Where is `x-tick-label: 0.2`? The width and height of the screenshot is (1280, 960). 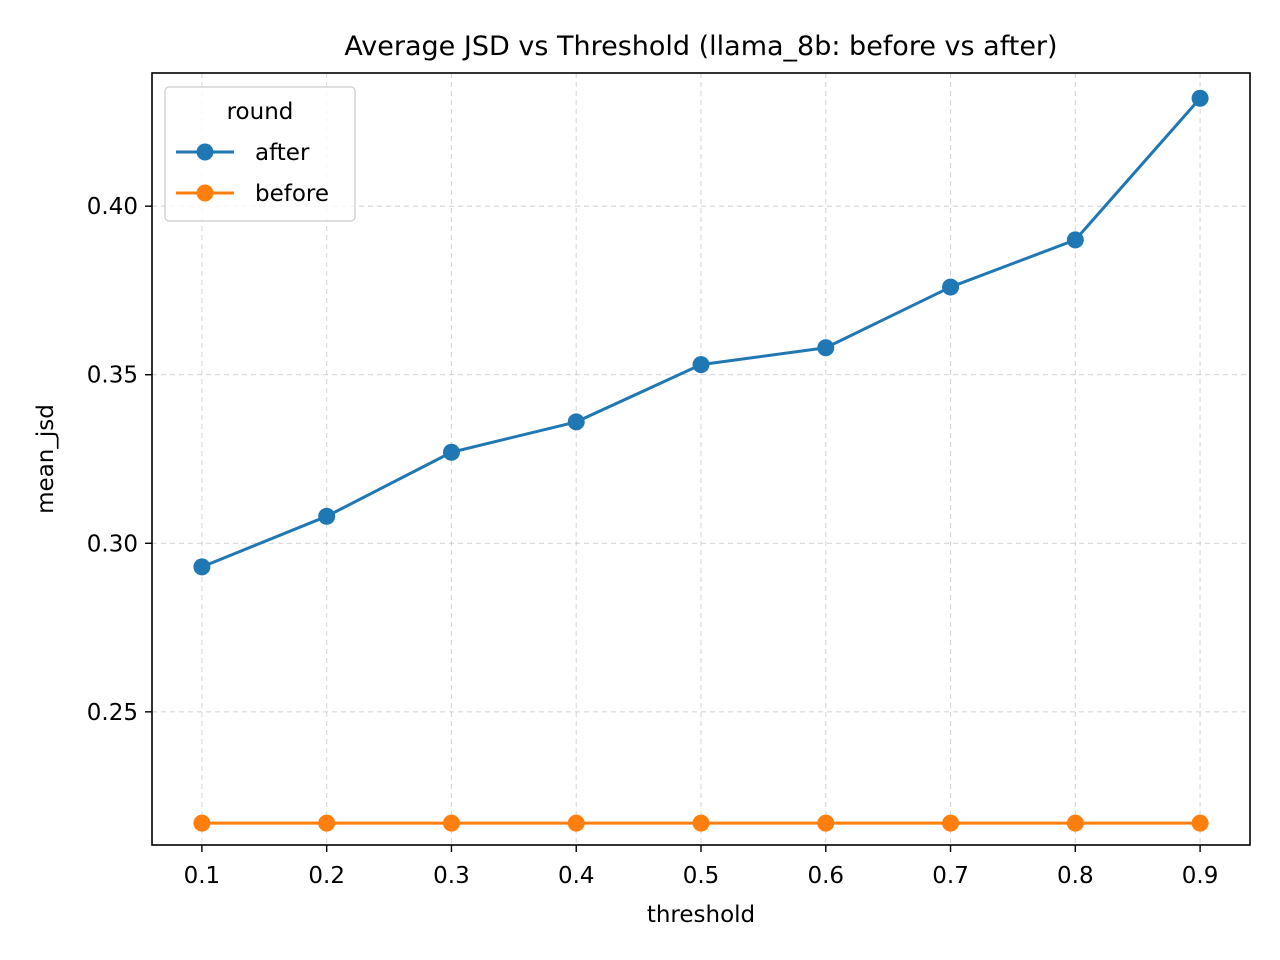
x-tick-label: 0.2 is located at coordinates (326, 876).